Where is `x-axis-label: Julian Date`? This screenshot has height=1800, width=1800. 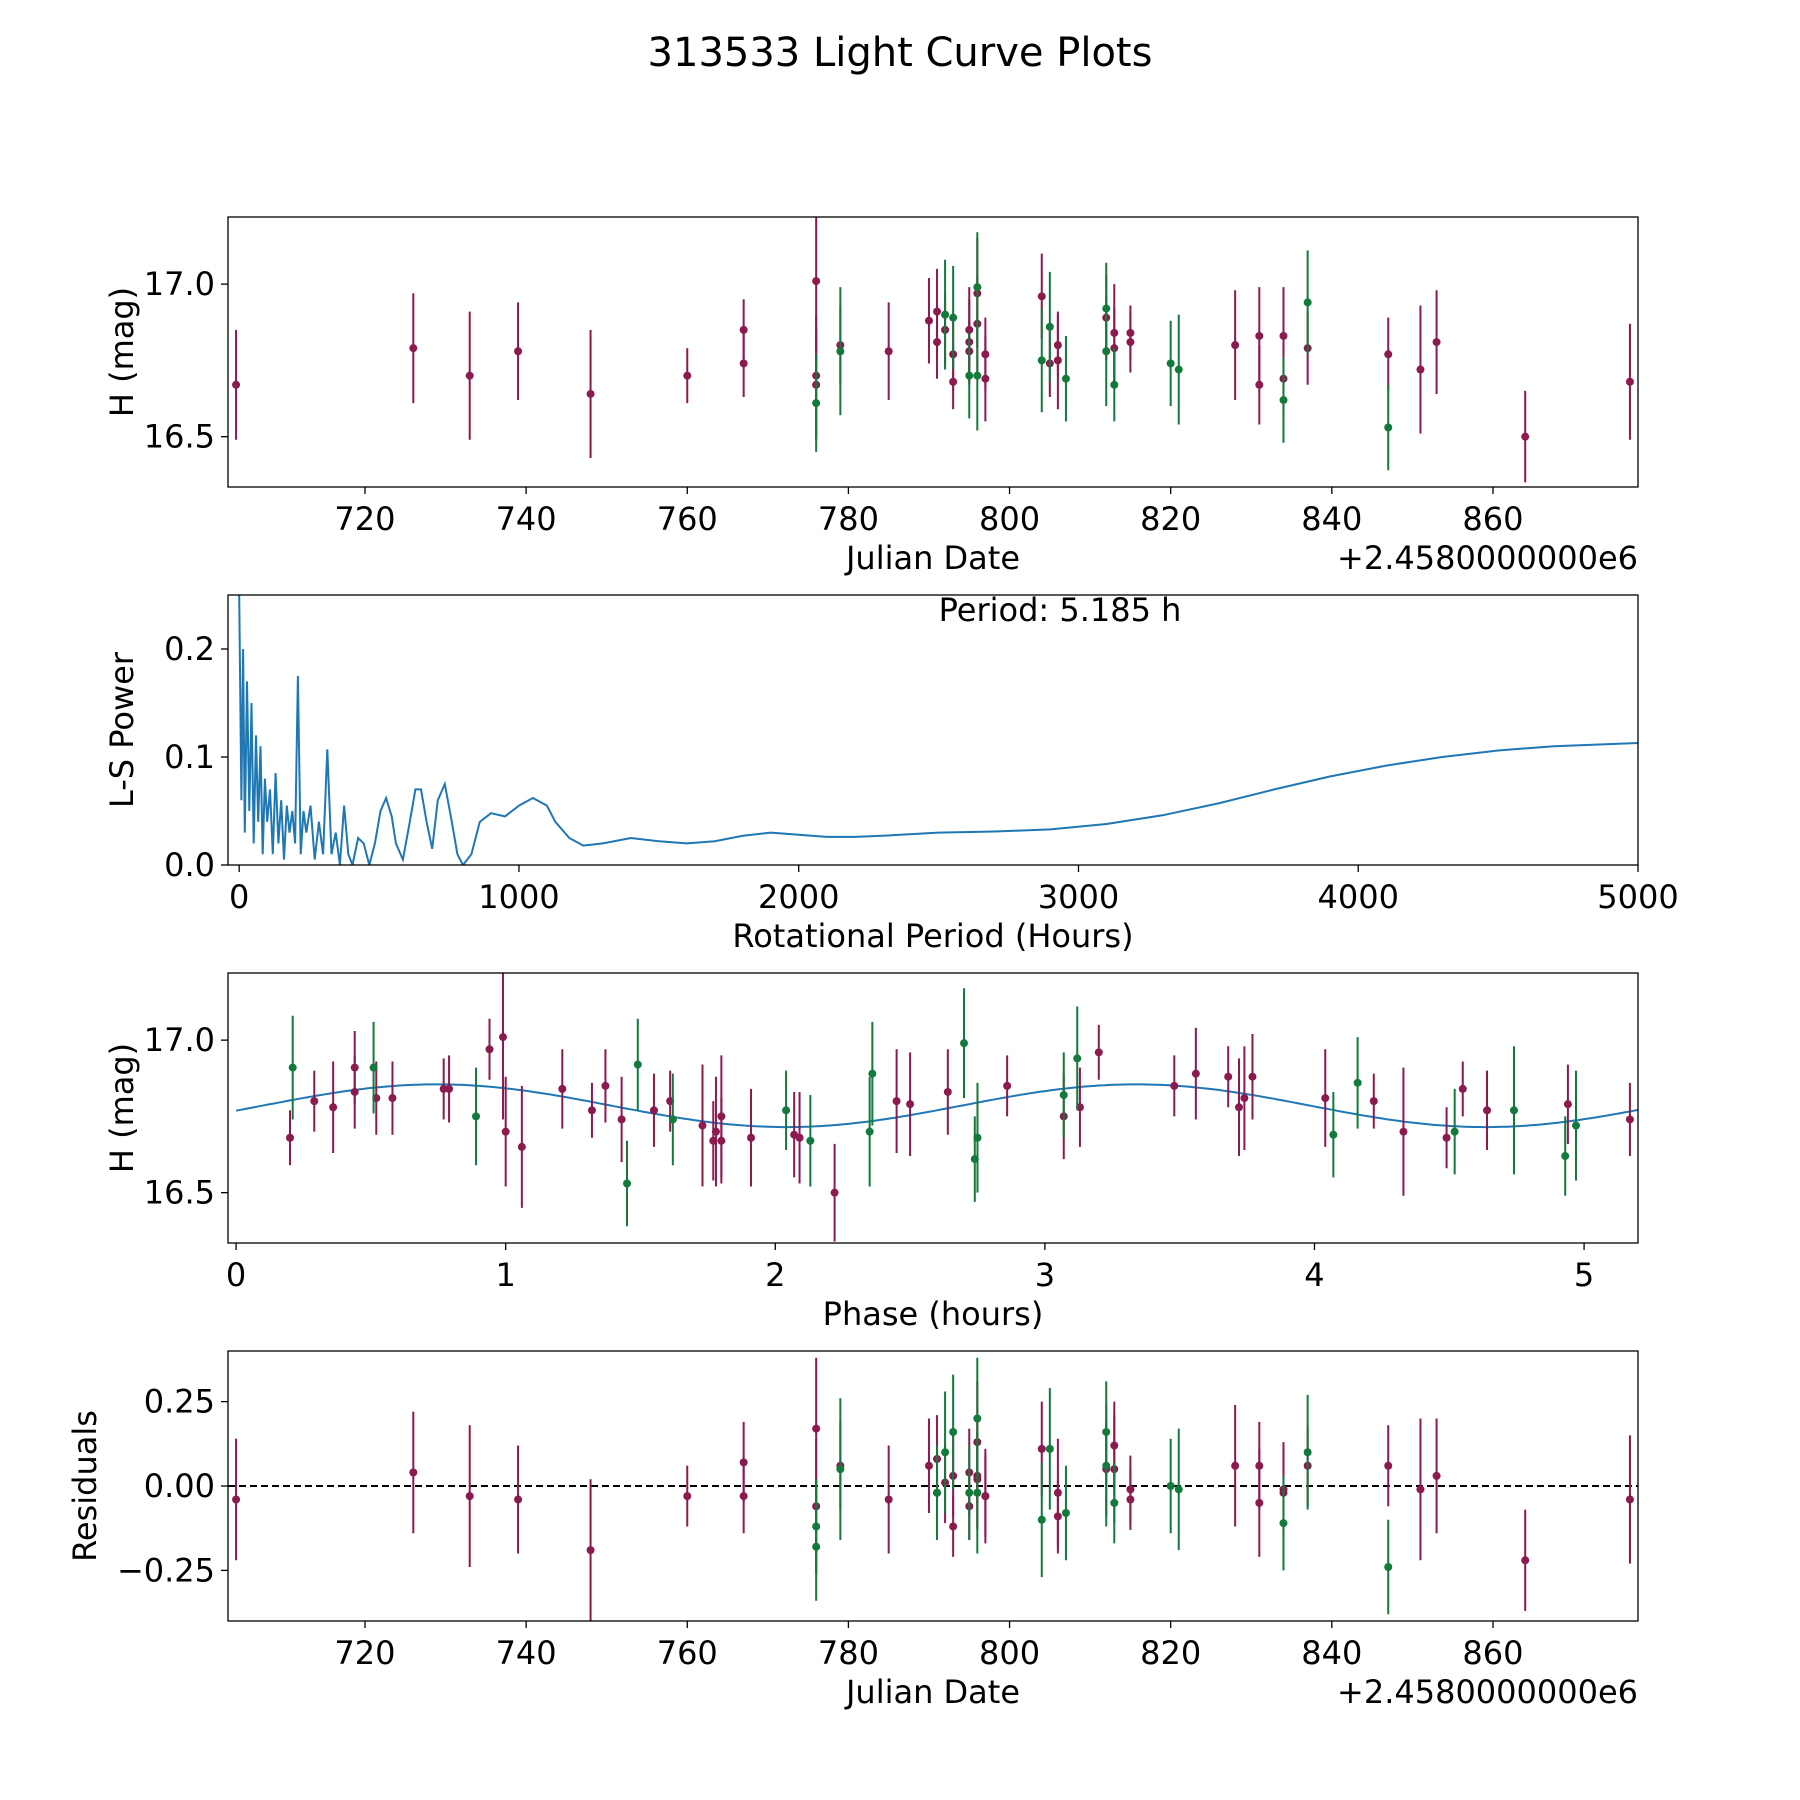 x-axis-label: Julian Date is located at coordinates (932, 1692).